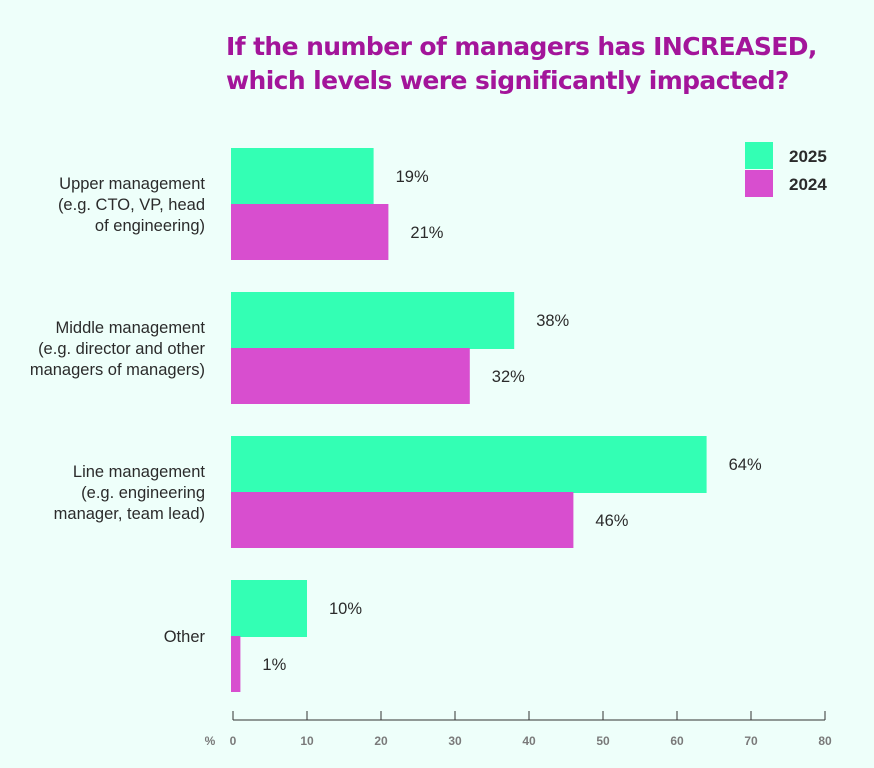  What do you see at coordinates (345, 609) in the screenshot?
I see `value-label: 10%` at bounding box center [345, 609].